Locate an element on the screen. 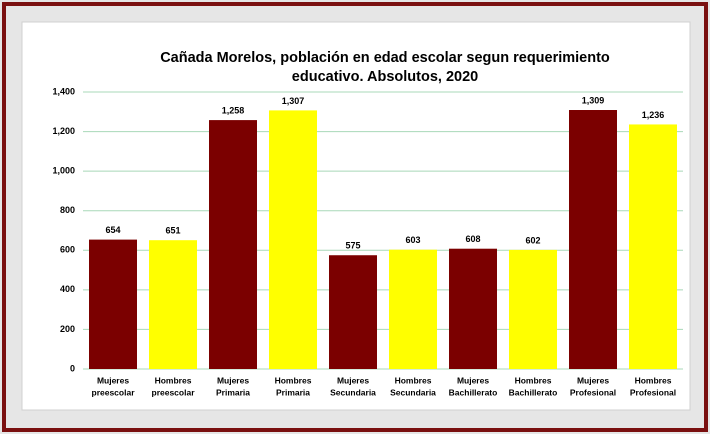  y-tick-label: 1,200 is located at coordinates (63, 131).